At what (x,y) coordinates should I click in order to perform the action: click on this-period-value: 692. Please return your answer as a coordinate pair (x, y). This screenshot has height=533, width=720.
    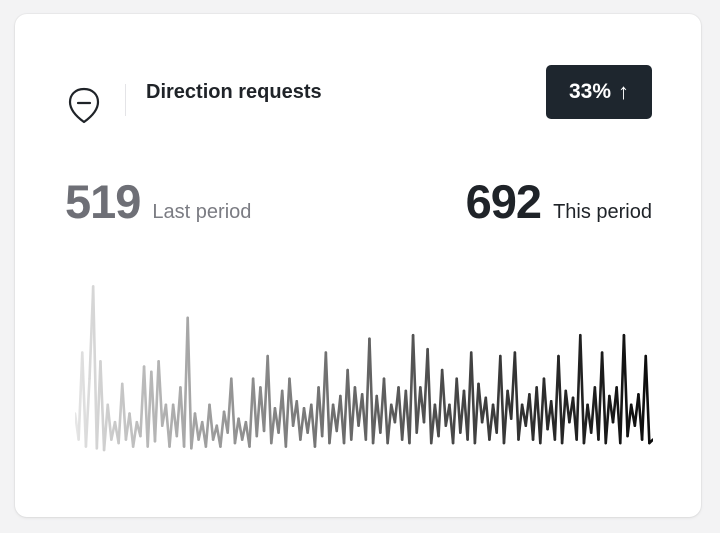
    Looking at the image, I should click on (503, 201).